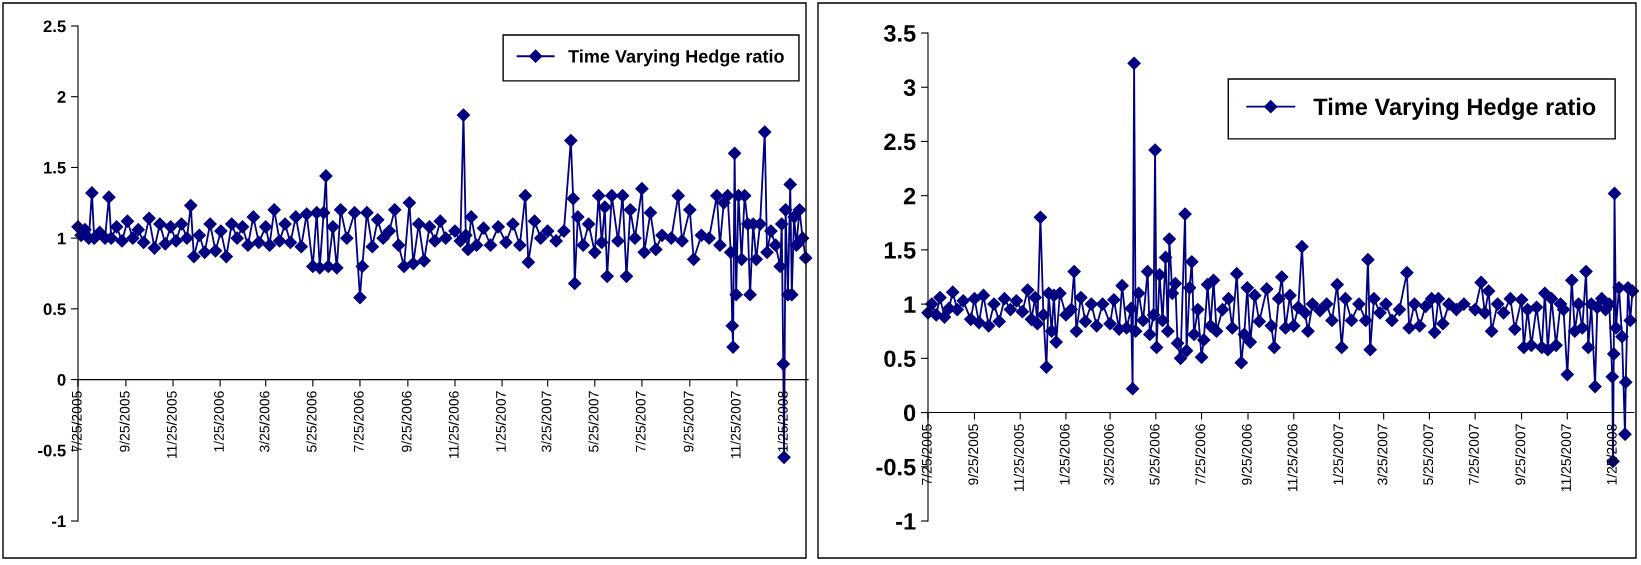 This screenshot has width=1641, height=565. I want to click on y-tick-label: 3.5, so click(899, 33).